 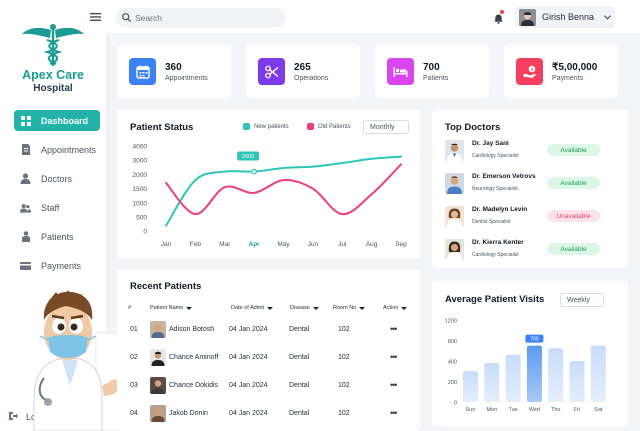 I want to click on sidebar-item-appointments: Appointments, so click(x=57, y=149).